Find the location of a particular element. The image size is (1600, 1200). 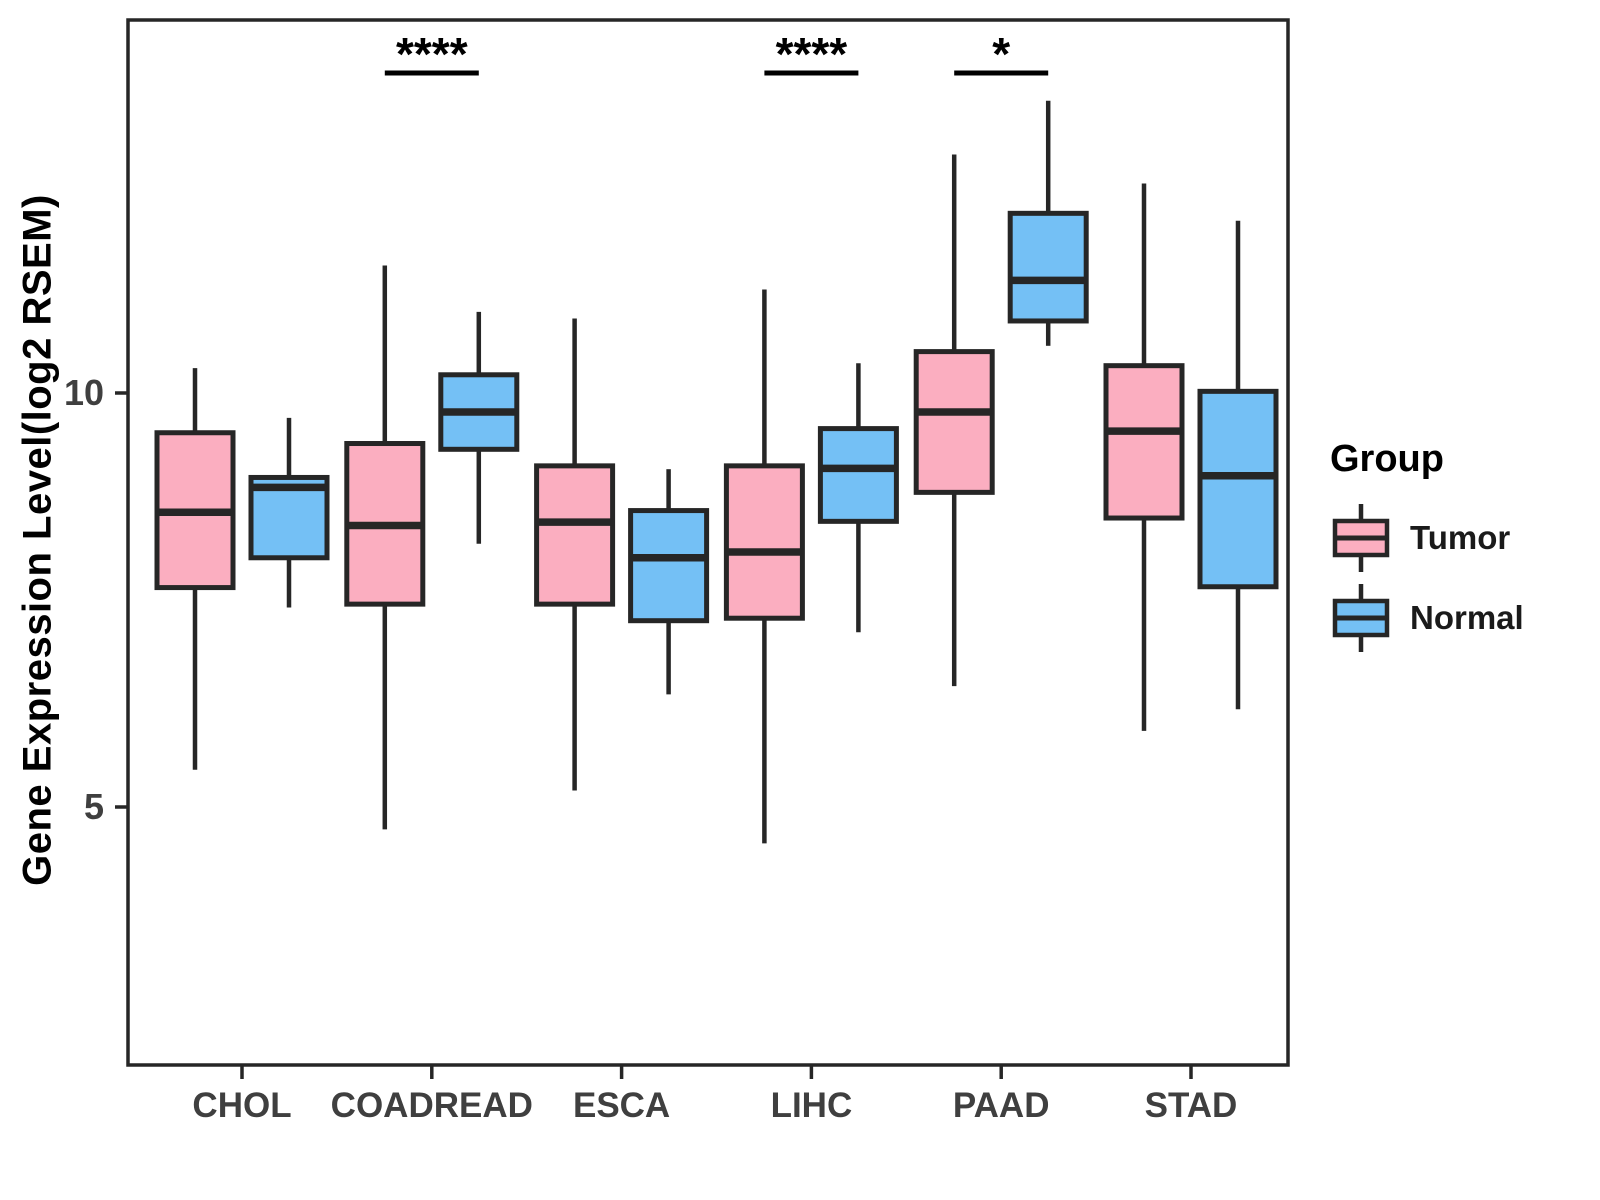

box-tumor-CHOL is located at coordinates (195, 569).